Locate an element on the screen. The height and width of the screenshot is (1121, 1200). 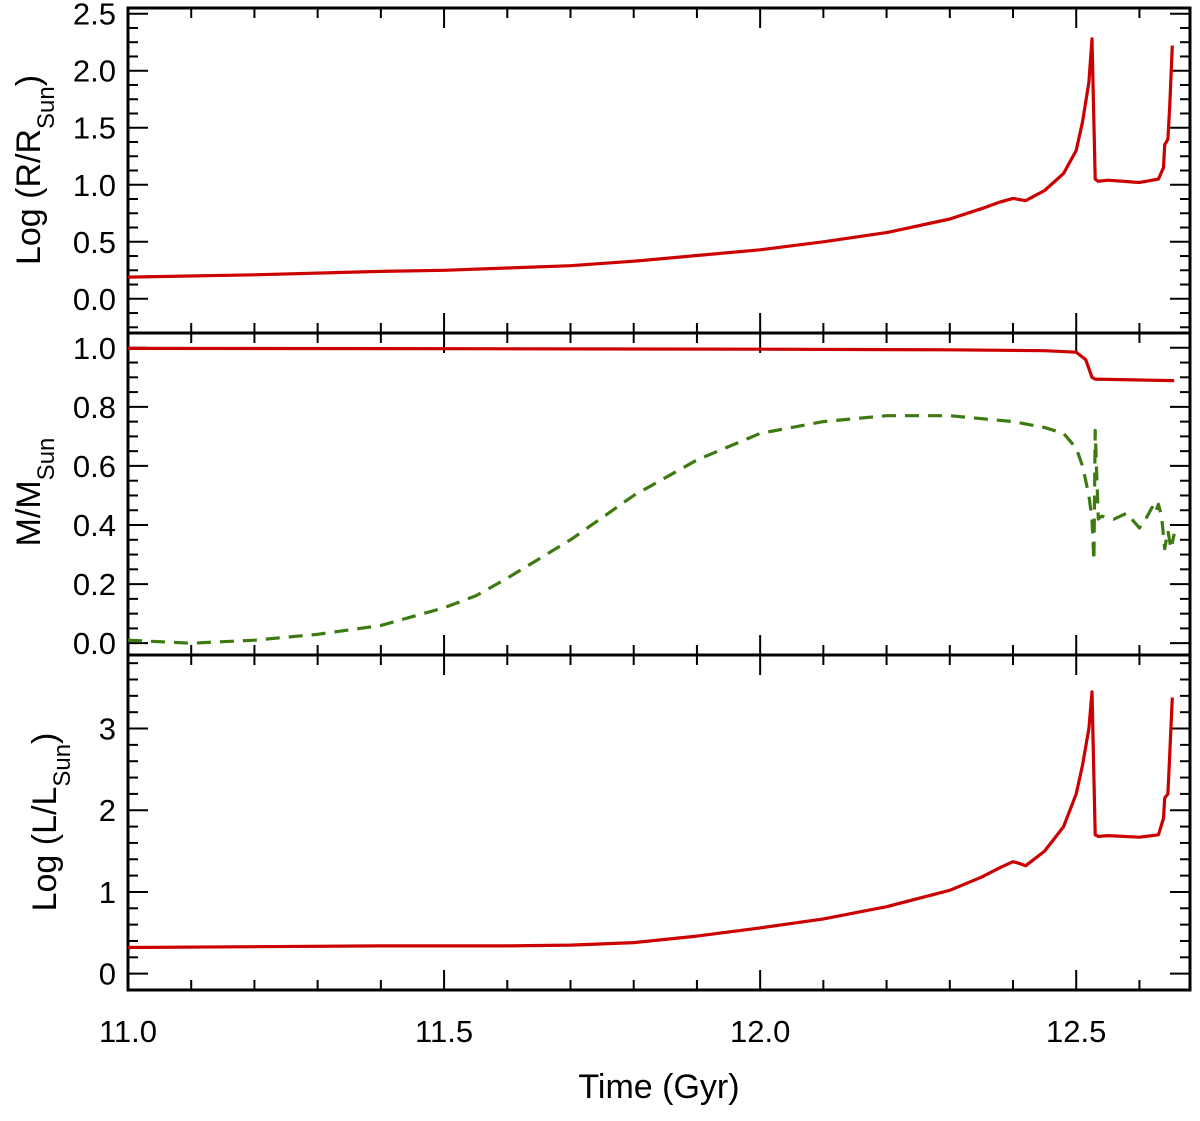
luminosity-ytick-label: 1 is located at coordinates (107, 892).